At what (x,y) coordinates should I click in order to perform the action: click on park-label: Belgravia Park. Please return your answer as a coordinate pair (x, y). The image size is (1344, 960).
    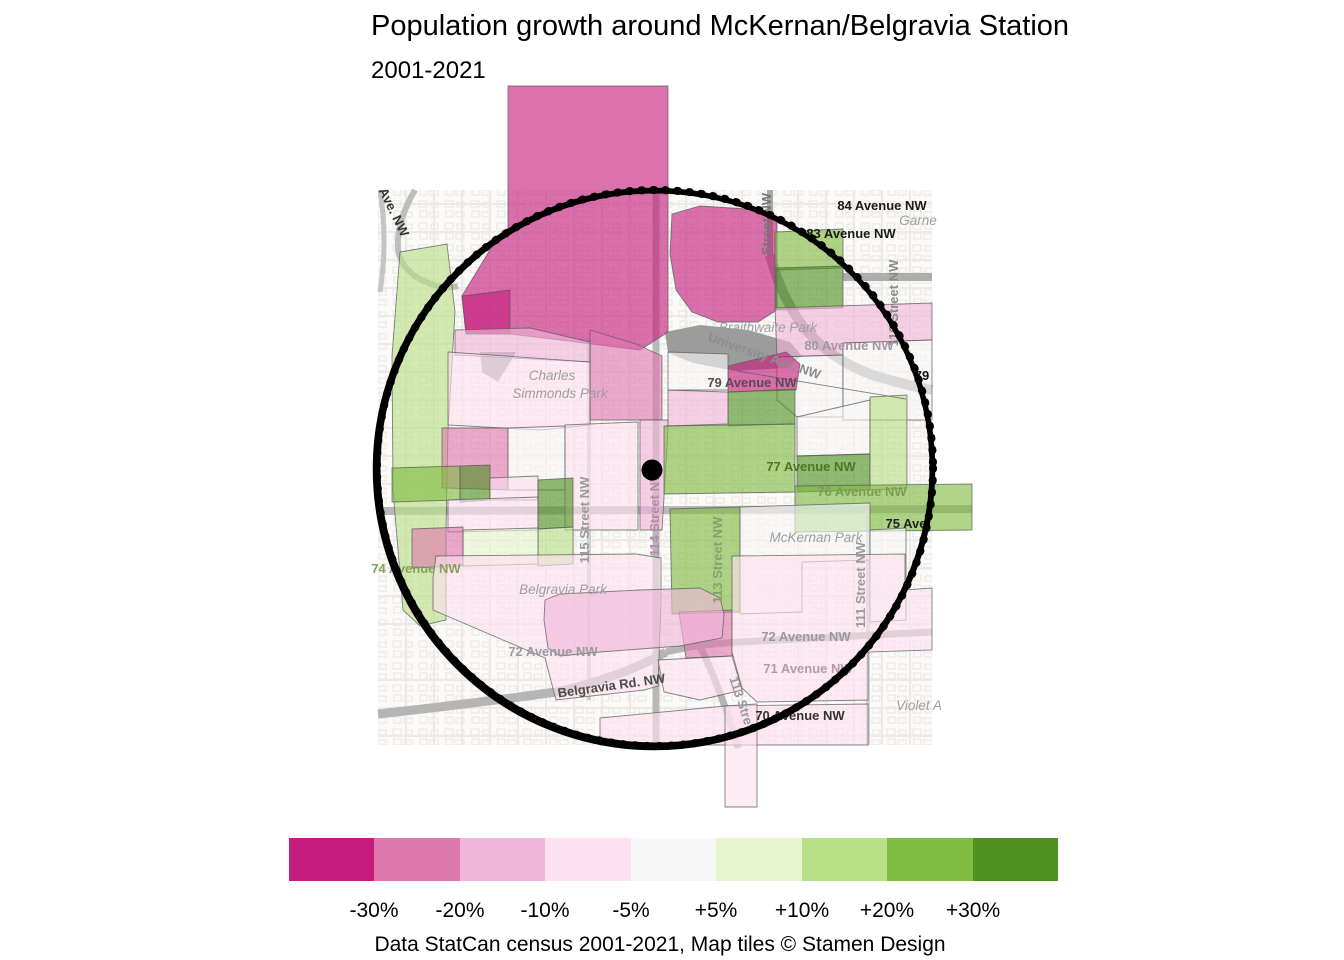
    Looking at the image, I should click on (563, 589).